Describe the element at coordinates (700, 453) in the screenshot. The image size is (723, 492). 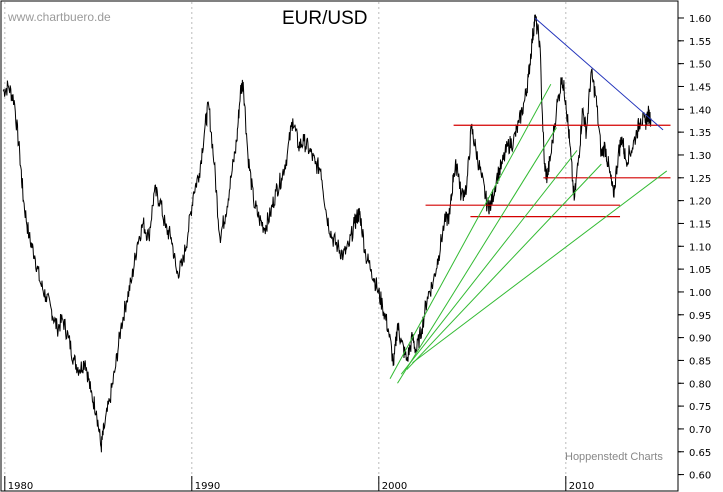
I see `y-tick-label: 0.65` at that location.